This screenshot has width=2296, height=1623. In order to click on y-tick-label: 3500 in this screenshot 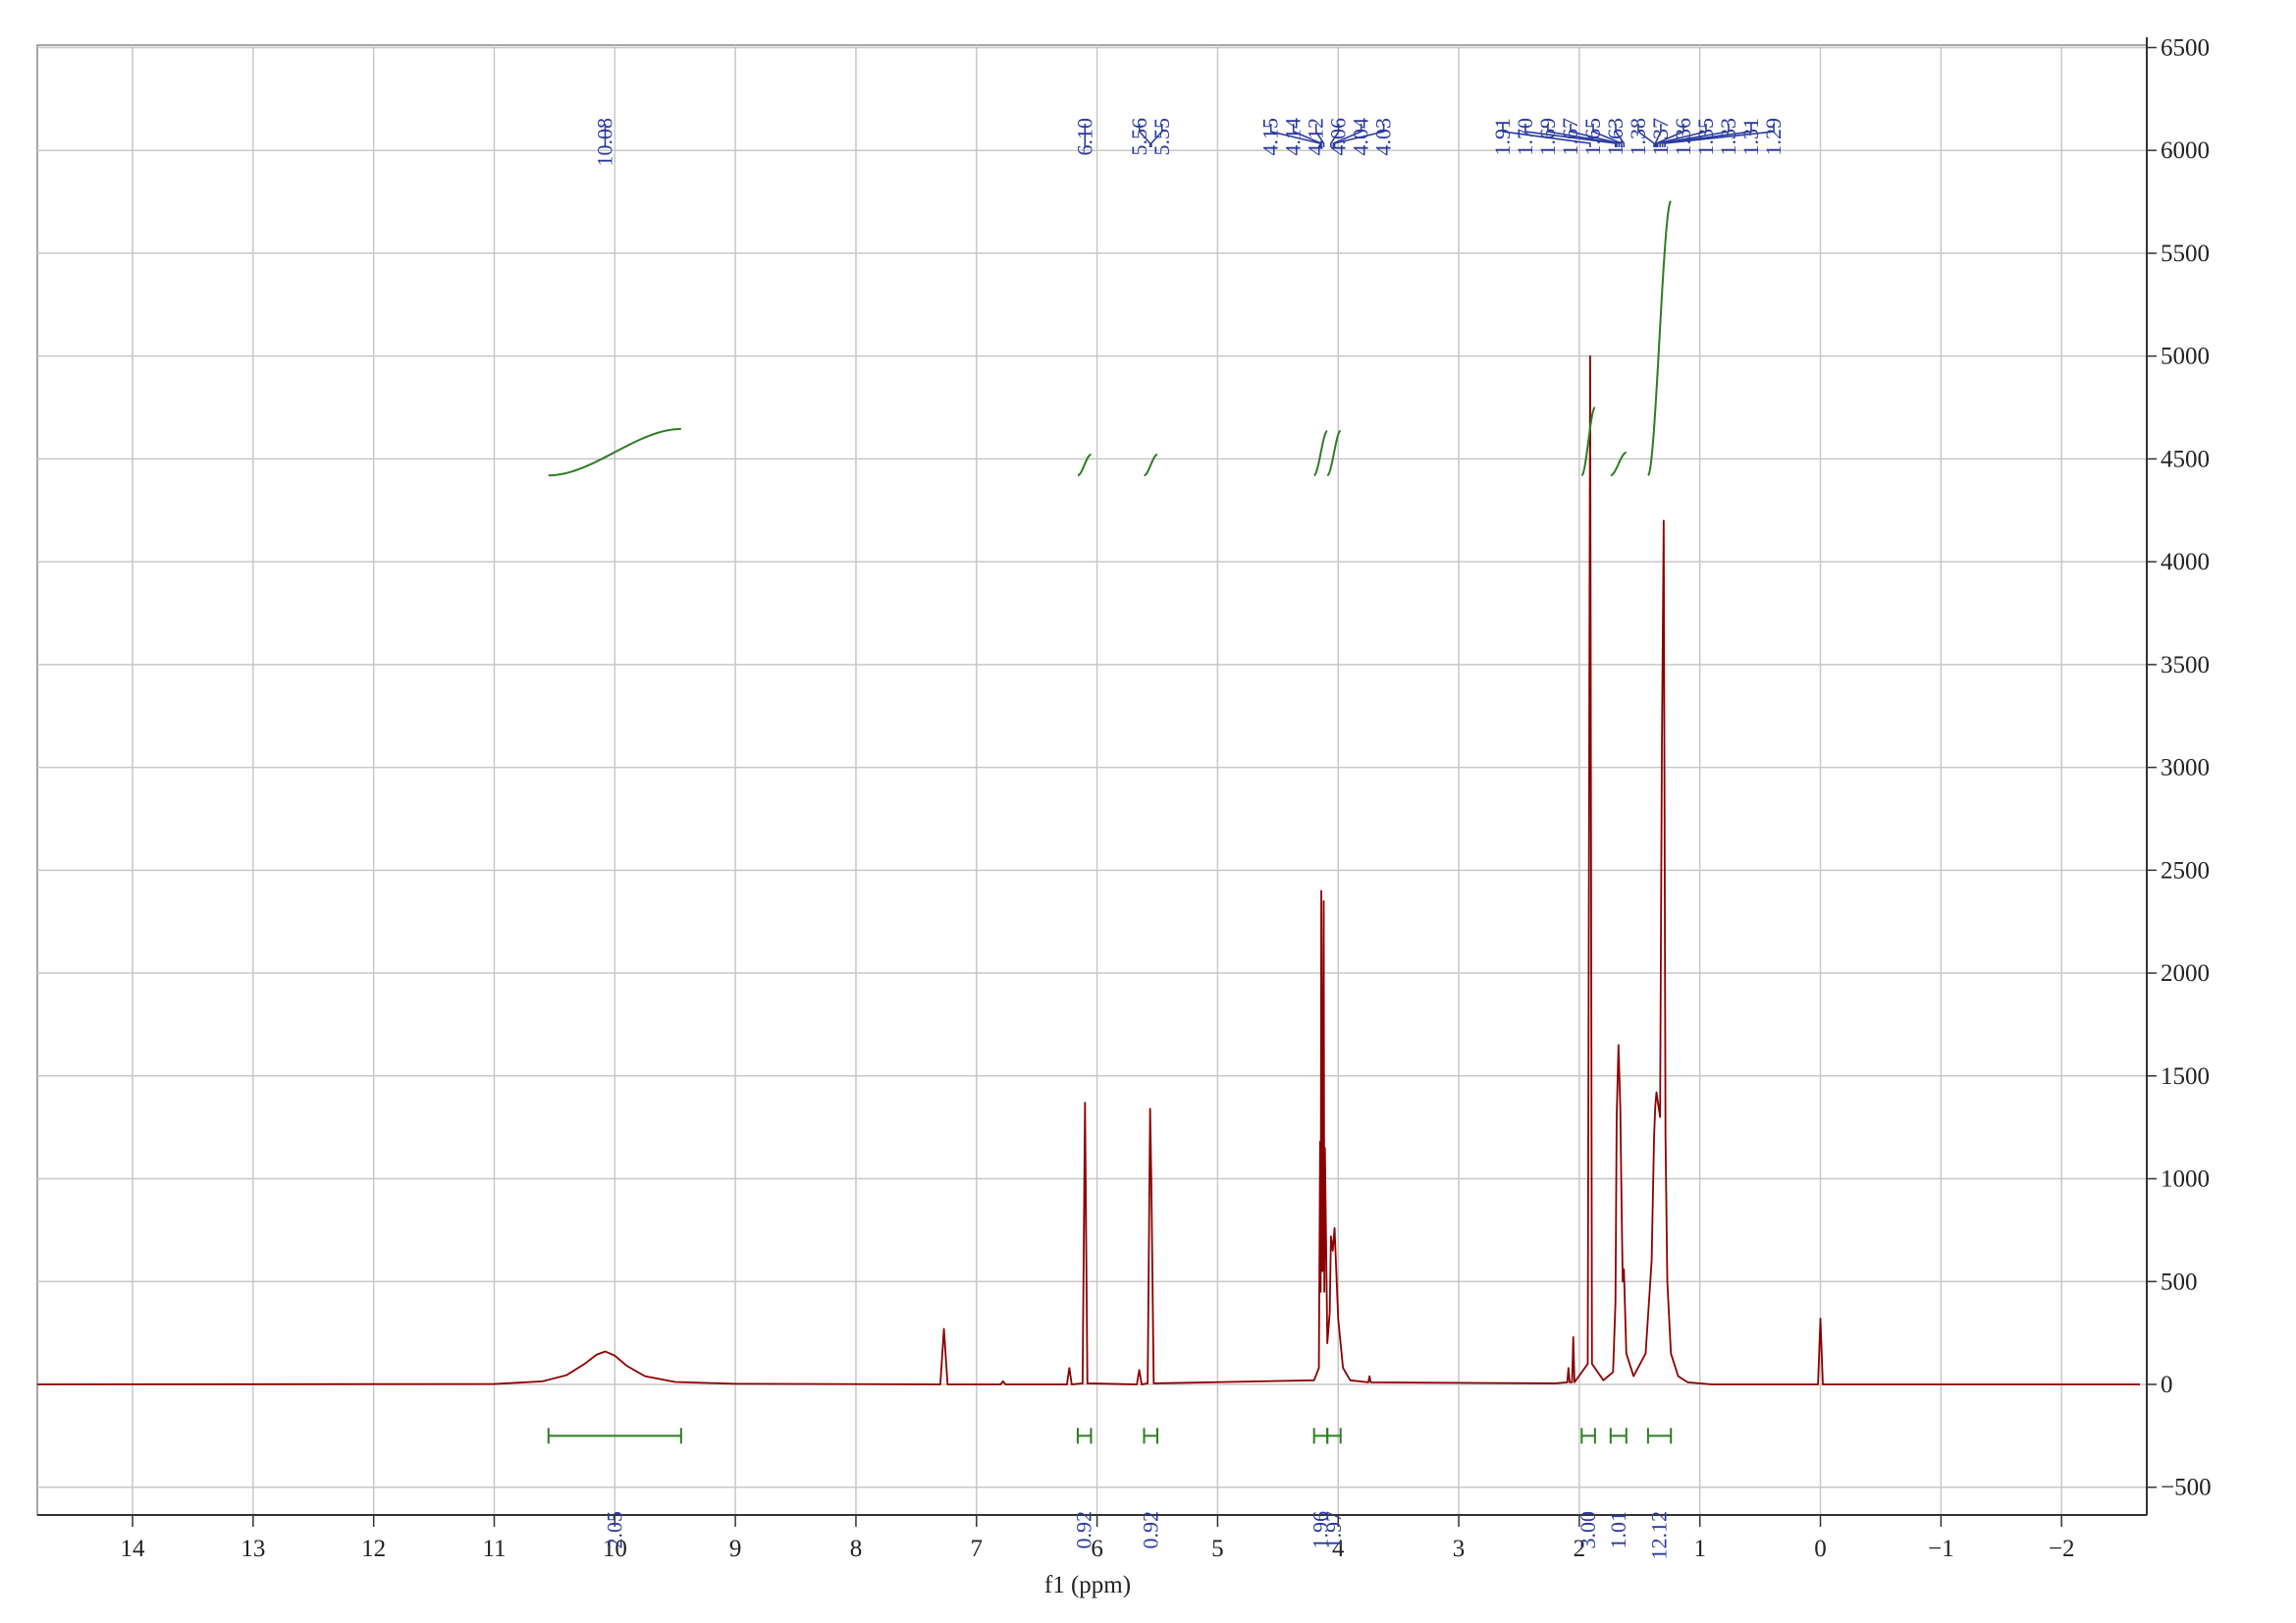, I will do `click(2185, 665)`.